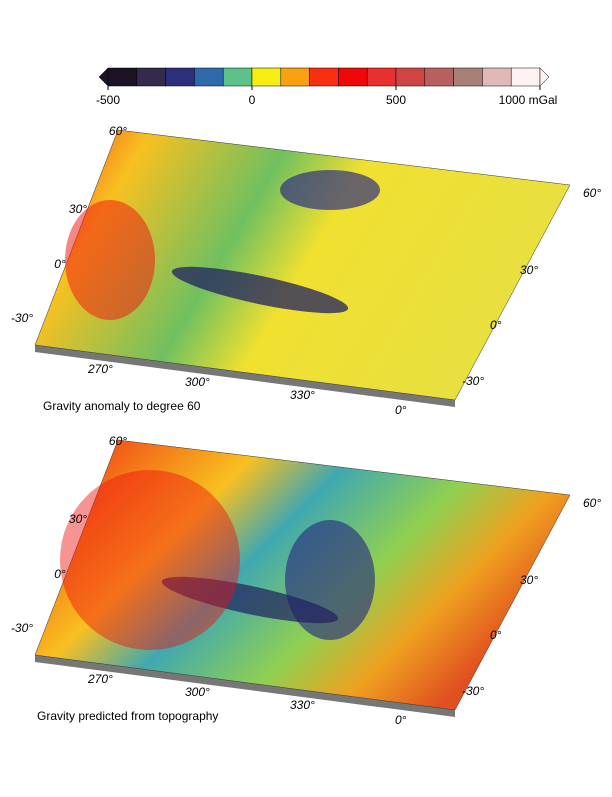  Describe the element at coordinates (528, 100) in the screenshot. I see `colorbar-tick-label: 1000 mGal` at that location.